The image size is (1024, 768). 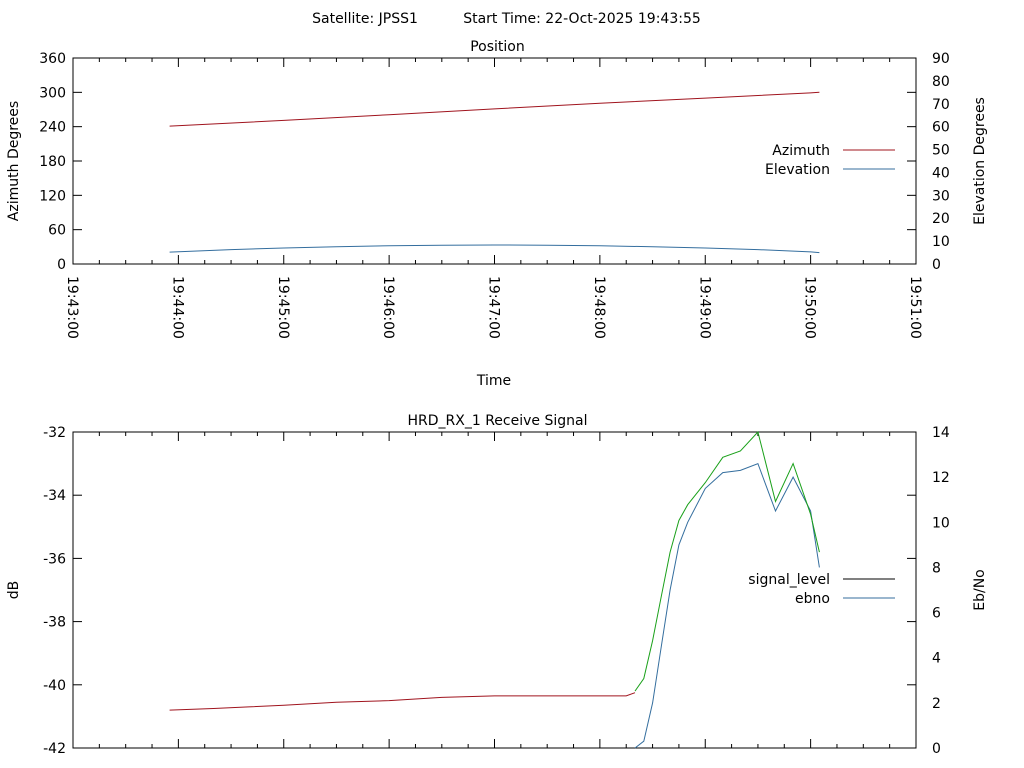 What do you see at coordinates (494, 249) in the screenshot?
I see `series-line-Elevation` at bounding box center [494, 249].